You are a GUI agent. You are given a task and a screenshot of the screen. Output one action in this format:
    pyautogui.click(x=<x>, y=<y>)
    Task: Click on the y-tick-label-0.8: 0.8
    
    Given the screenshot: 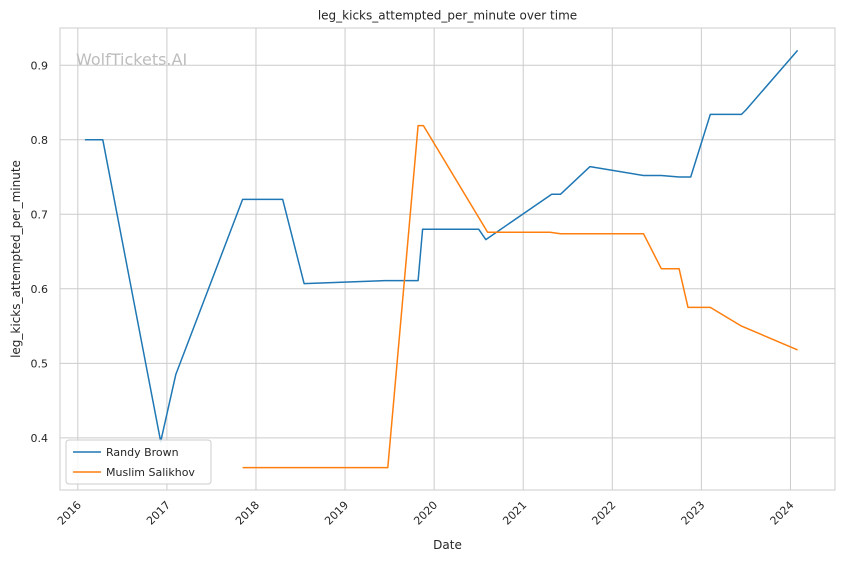 What is the action you would take?
    pyautogui.click(x=40, y=140)
    